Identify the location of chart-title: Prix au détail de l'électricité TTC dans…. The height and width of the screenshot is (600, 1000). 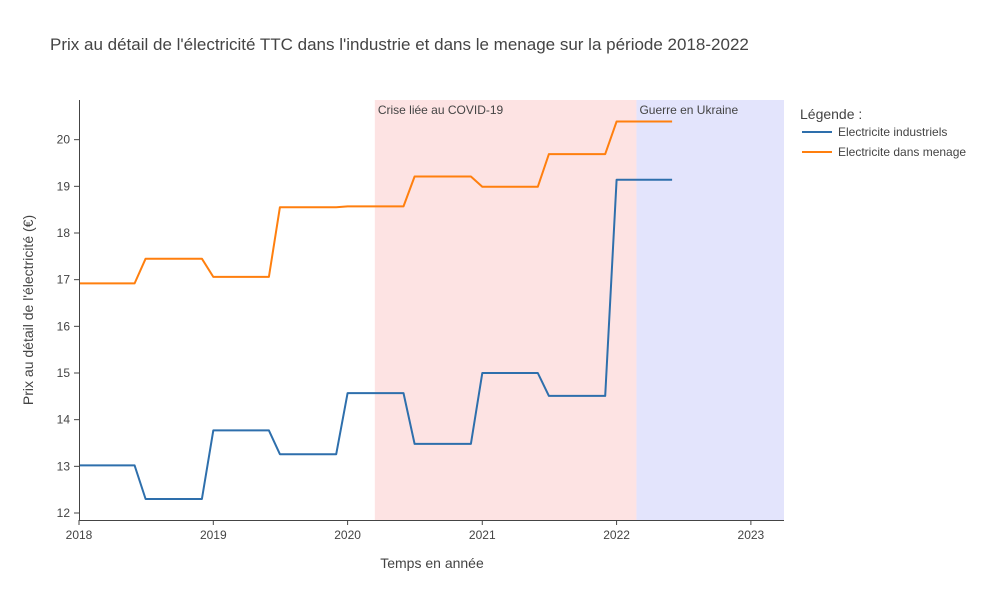
(399, 44).